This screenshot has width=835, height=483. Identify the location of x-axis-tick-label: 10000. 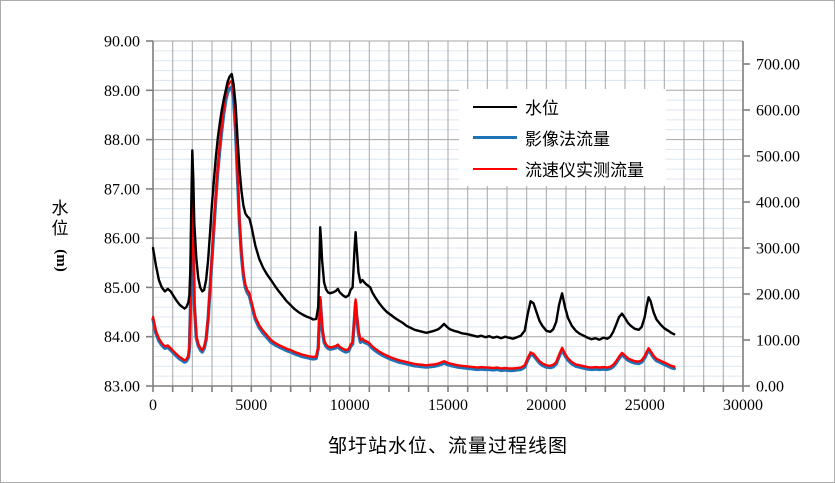
(350, 405).